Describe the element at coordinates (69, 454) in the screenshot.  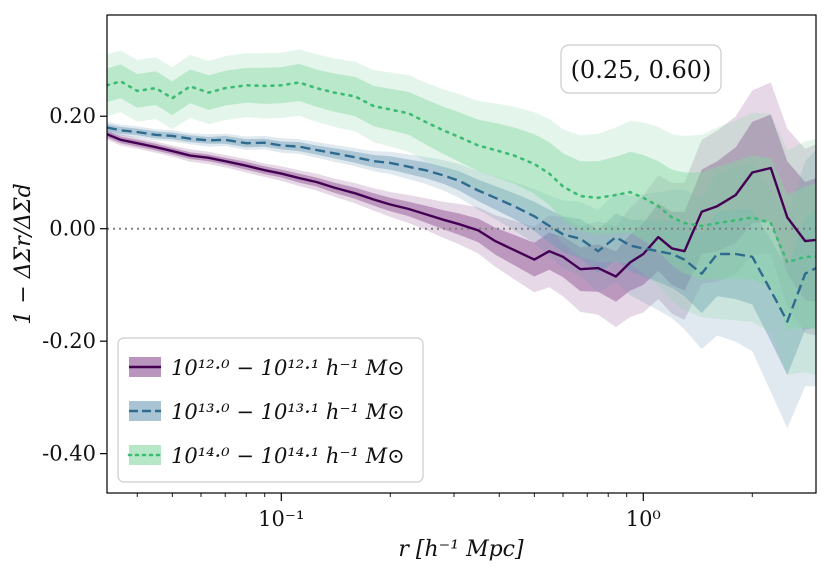
I see `y-tick-label-3: -0.40` at that location.